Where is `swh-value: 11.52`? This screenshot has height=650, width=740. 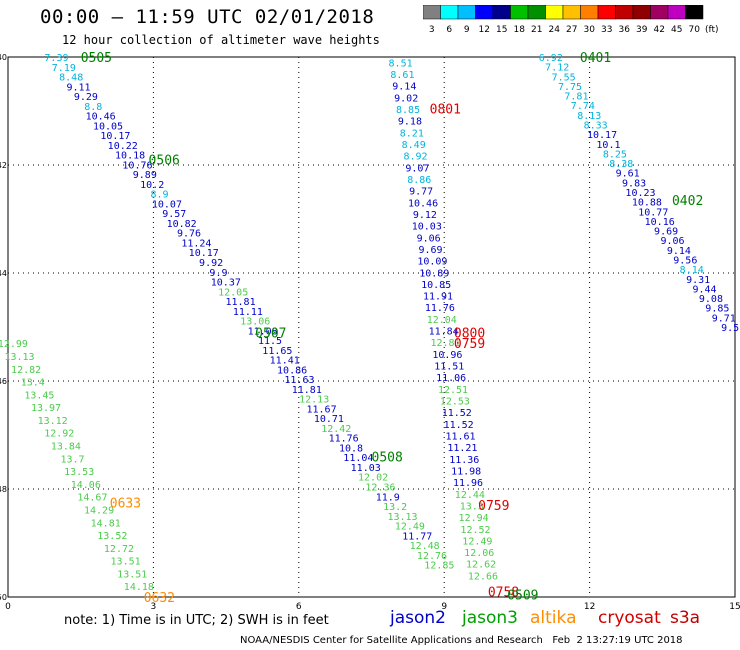
swh-value: 11.52 is located at coordinates (457, 413).